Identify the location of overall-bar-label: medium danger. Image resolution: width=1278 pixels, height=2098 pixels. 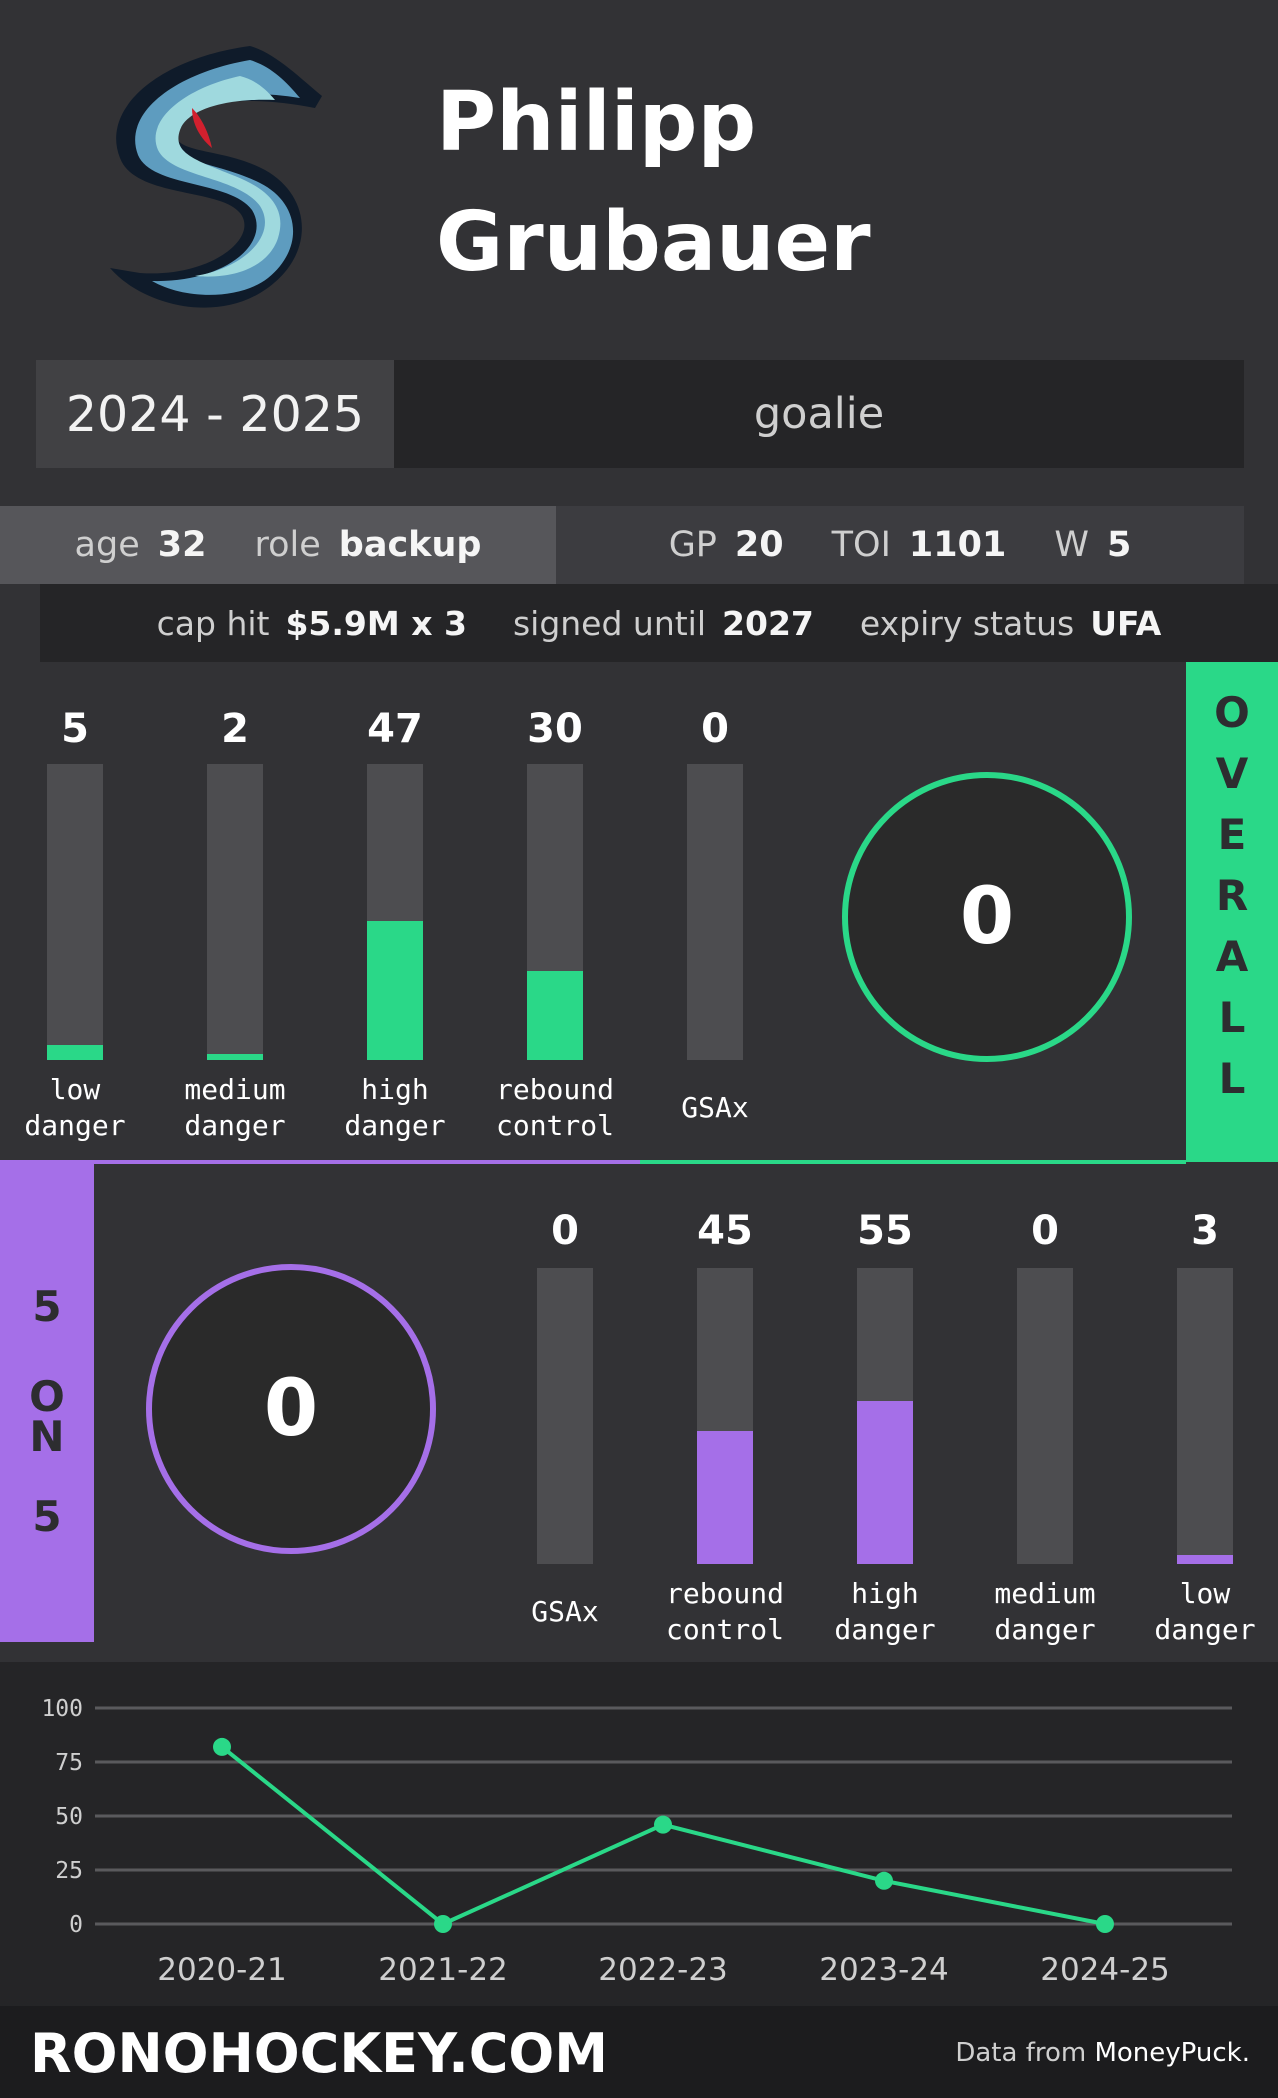
(235, 1108).